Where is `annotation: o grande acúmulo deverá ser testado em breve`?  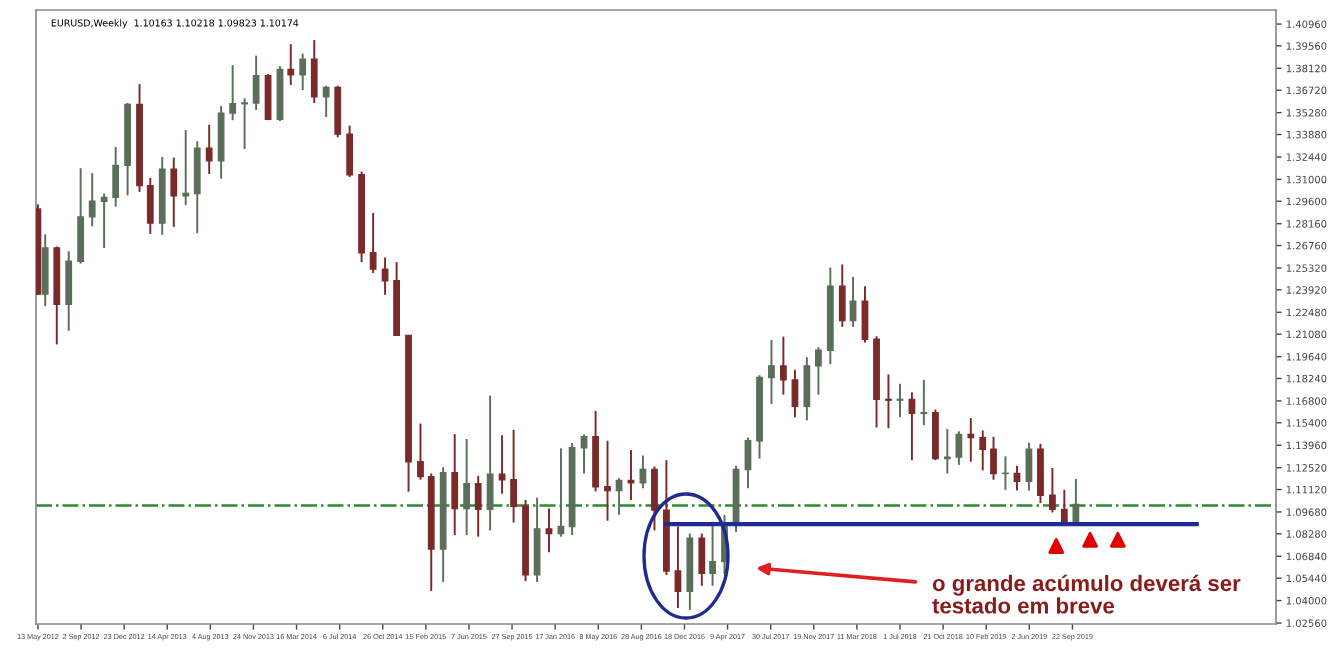
annotation: o grande acúmulo deverá ser testado em breve is located at coordinates (1086, 594).